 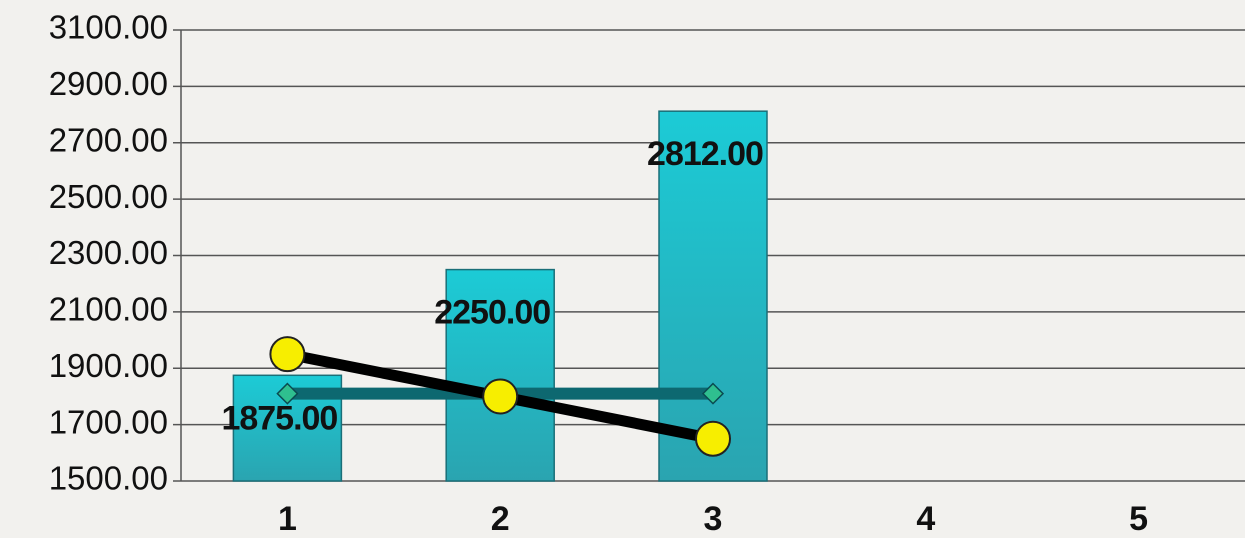 What do you see at coordinates (108, 309) in the screenshot?
I see `y-tick-label: 2100.00` at bounding box center [108, 309].